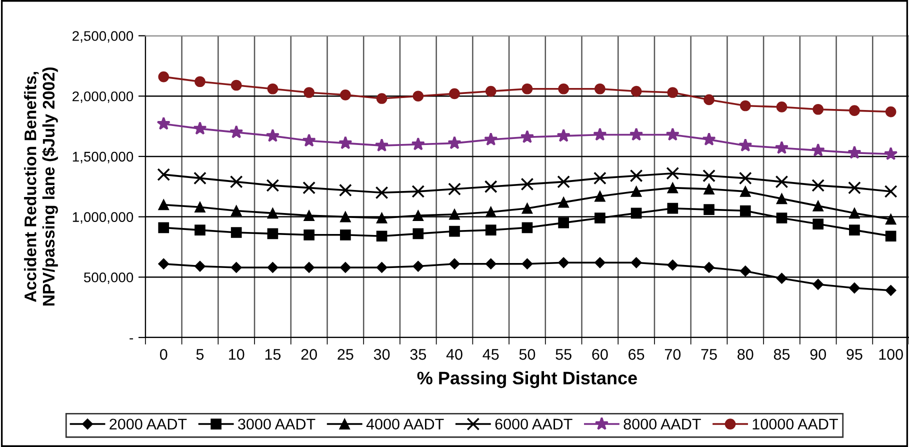 The height and width of the screenshot is (447, 909). Describe the element at coordinates (672, 354) in the screenshot. I see `x-tick-label: 70` at that location.